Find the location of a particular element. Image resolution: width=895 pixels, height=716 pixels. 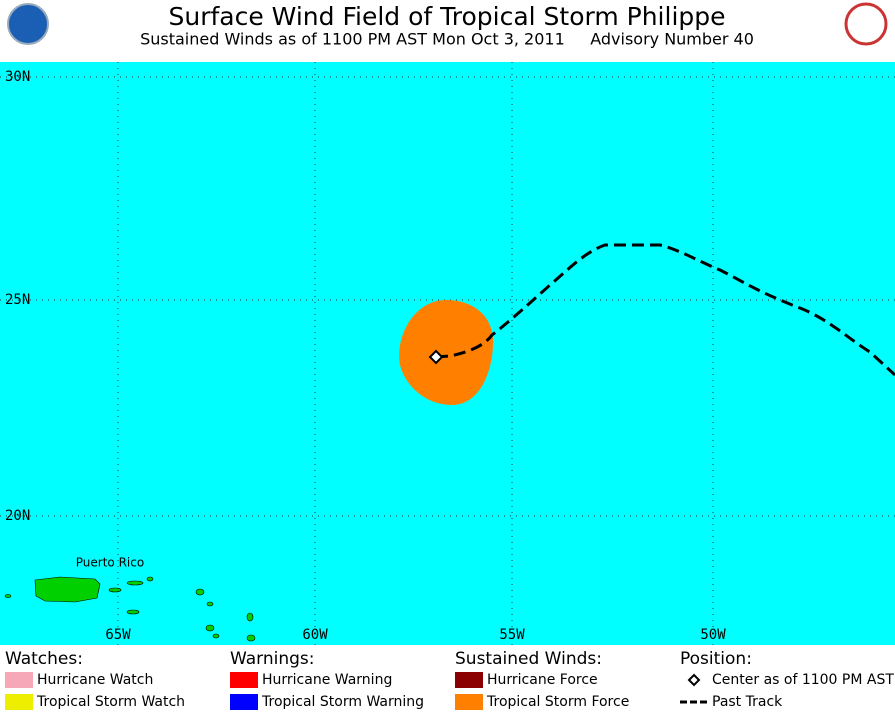

legend-label: Hurricane Force is located at coordinates (542, 680).